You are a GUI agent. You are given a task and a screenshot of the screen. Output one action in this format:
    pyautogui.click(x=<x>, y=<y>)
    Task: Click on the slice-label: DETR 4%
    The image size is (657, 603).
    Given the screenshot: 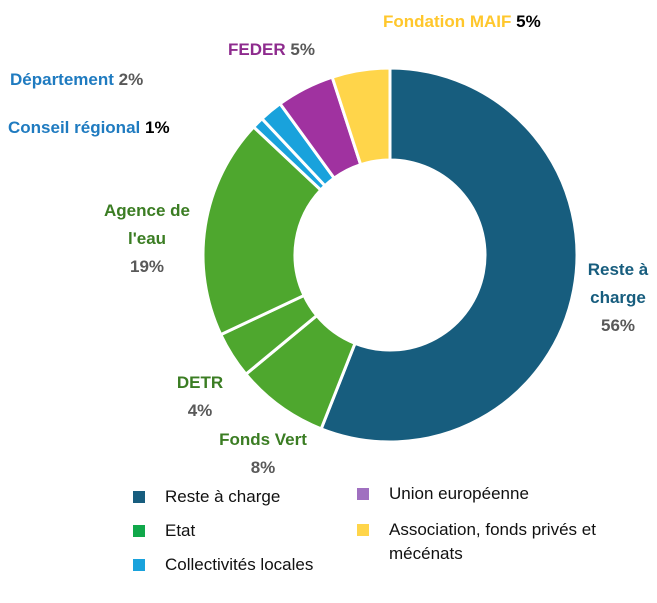 What is the action you would take?
    pyautogui.click(x=200, y=397)
    